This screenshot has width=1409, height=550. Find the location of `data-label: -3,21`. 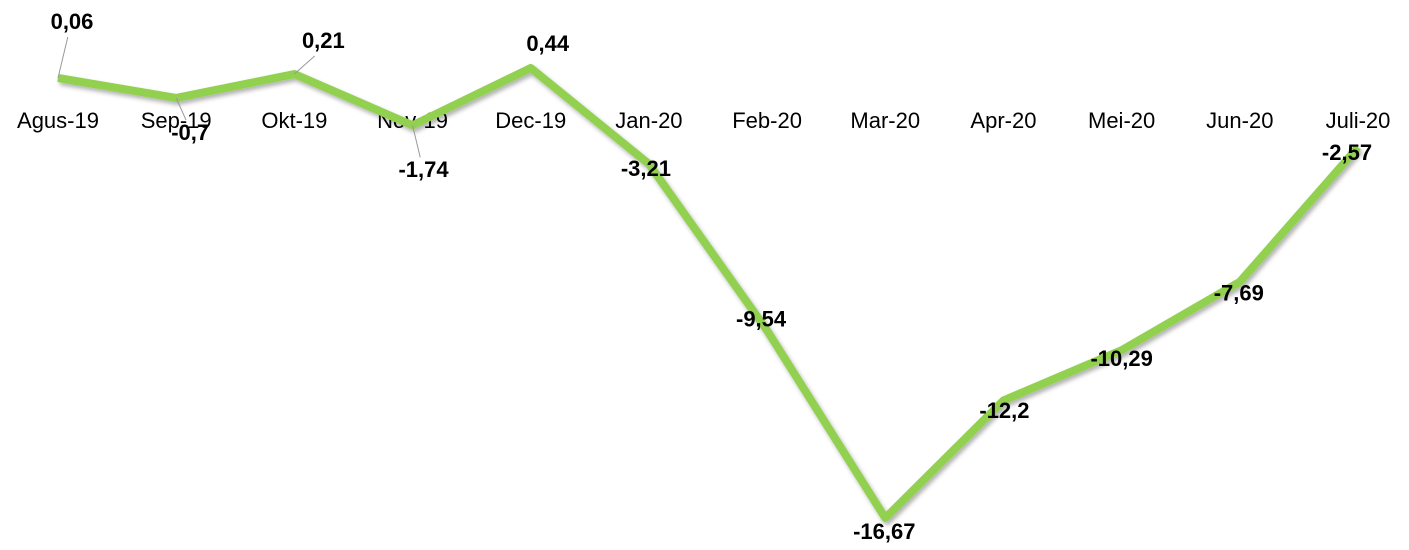

data-label: -3,21 is located at coordinates (646, 168).